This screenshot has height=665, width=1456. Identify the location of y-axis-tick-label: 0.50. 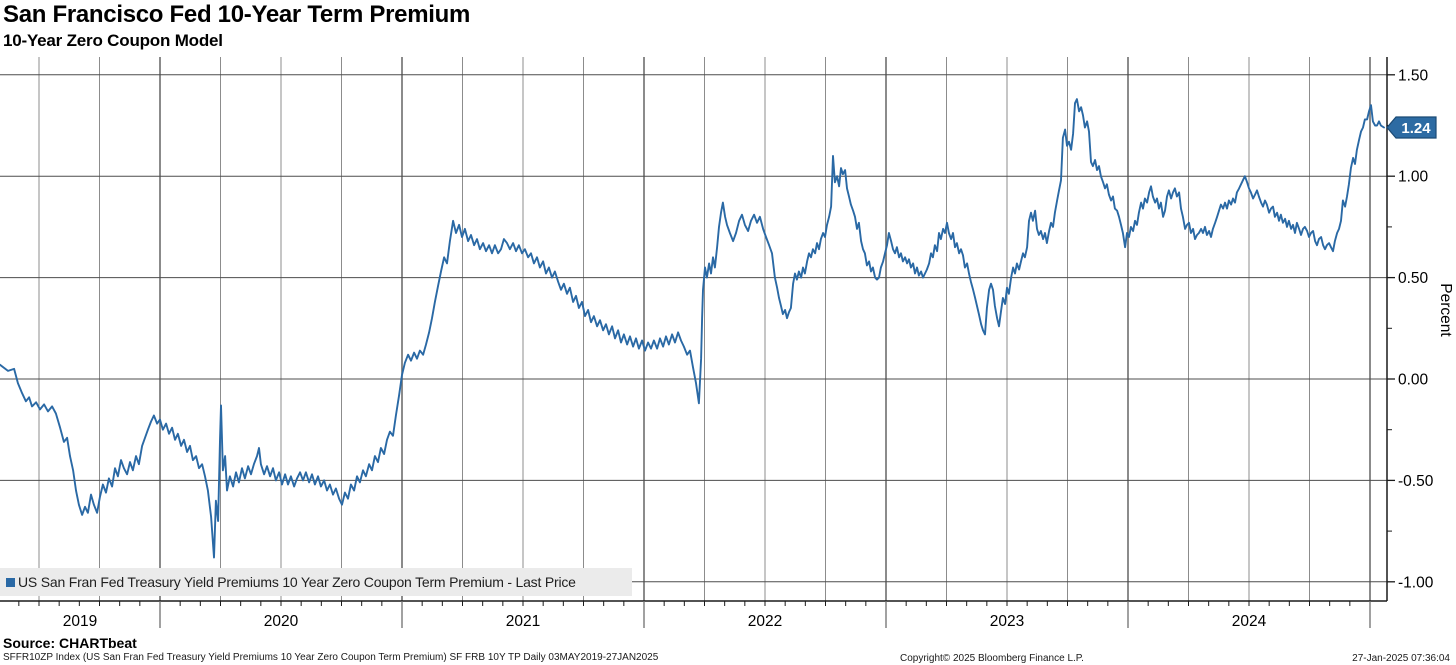
(1413, 278).